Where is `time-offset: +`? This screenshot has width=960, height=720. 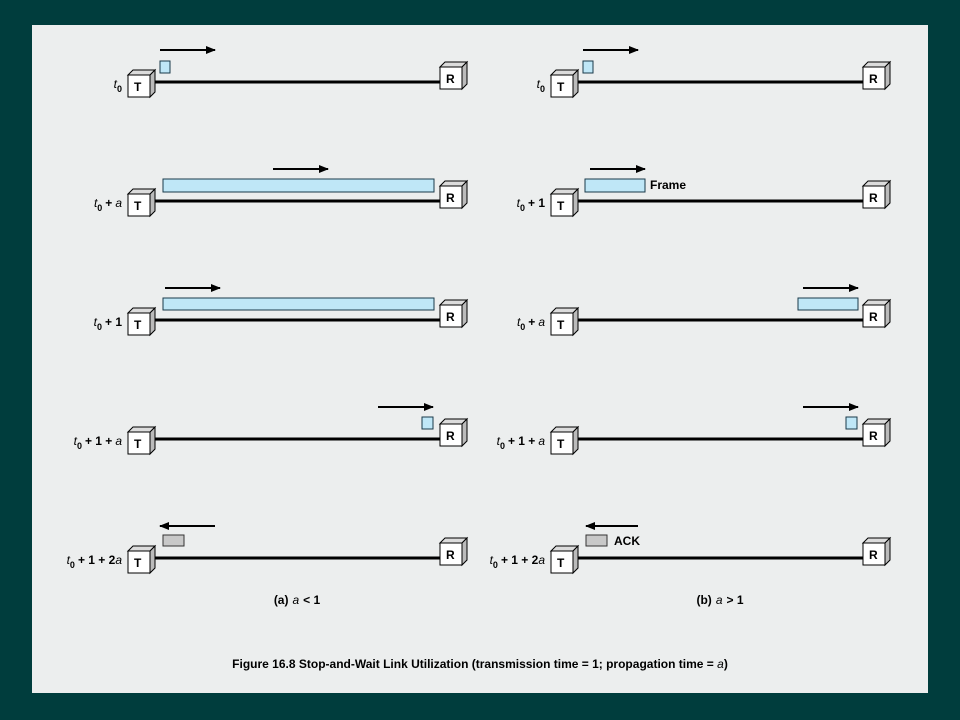 time-offset: + is located at coordinates (531, 322).